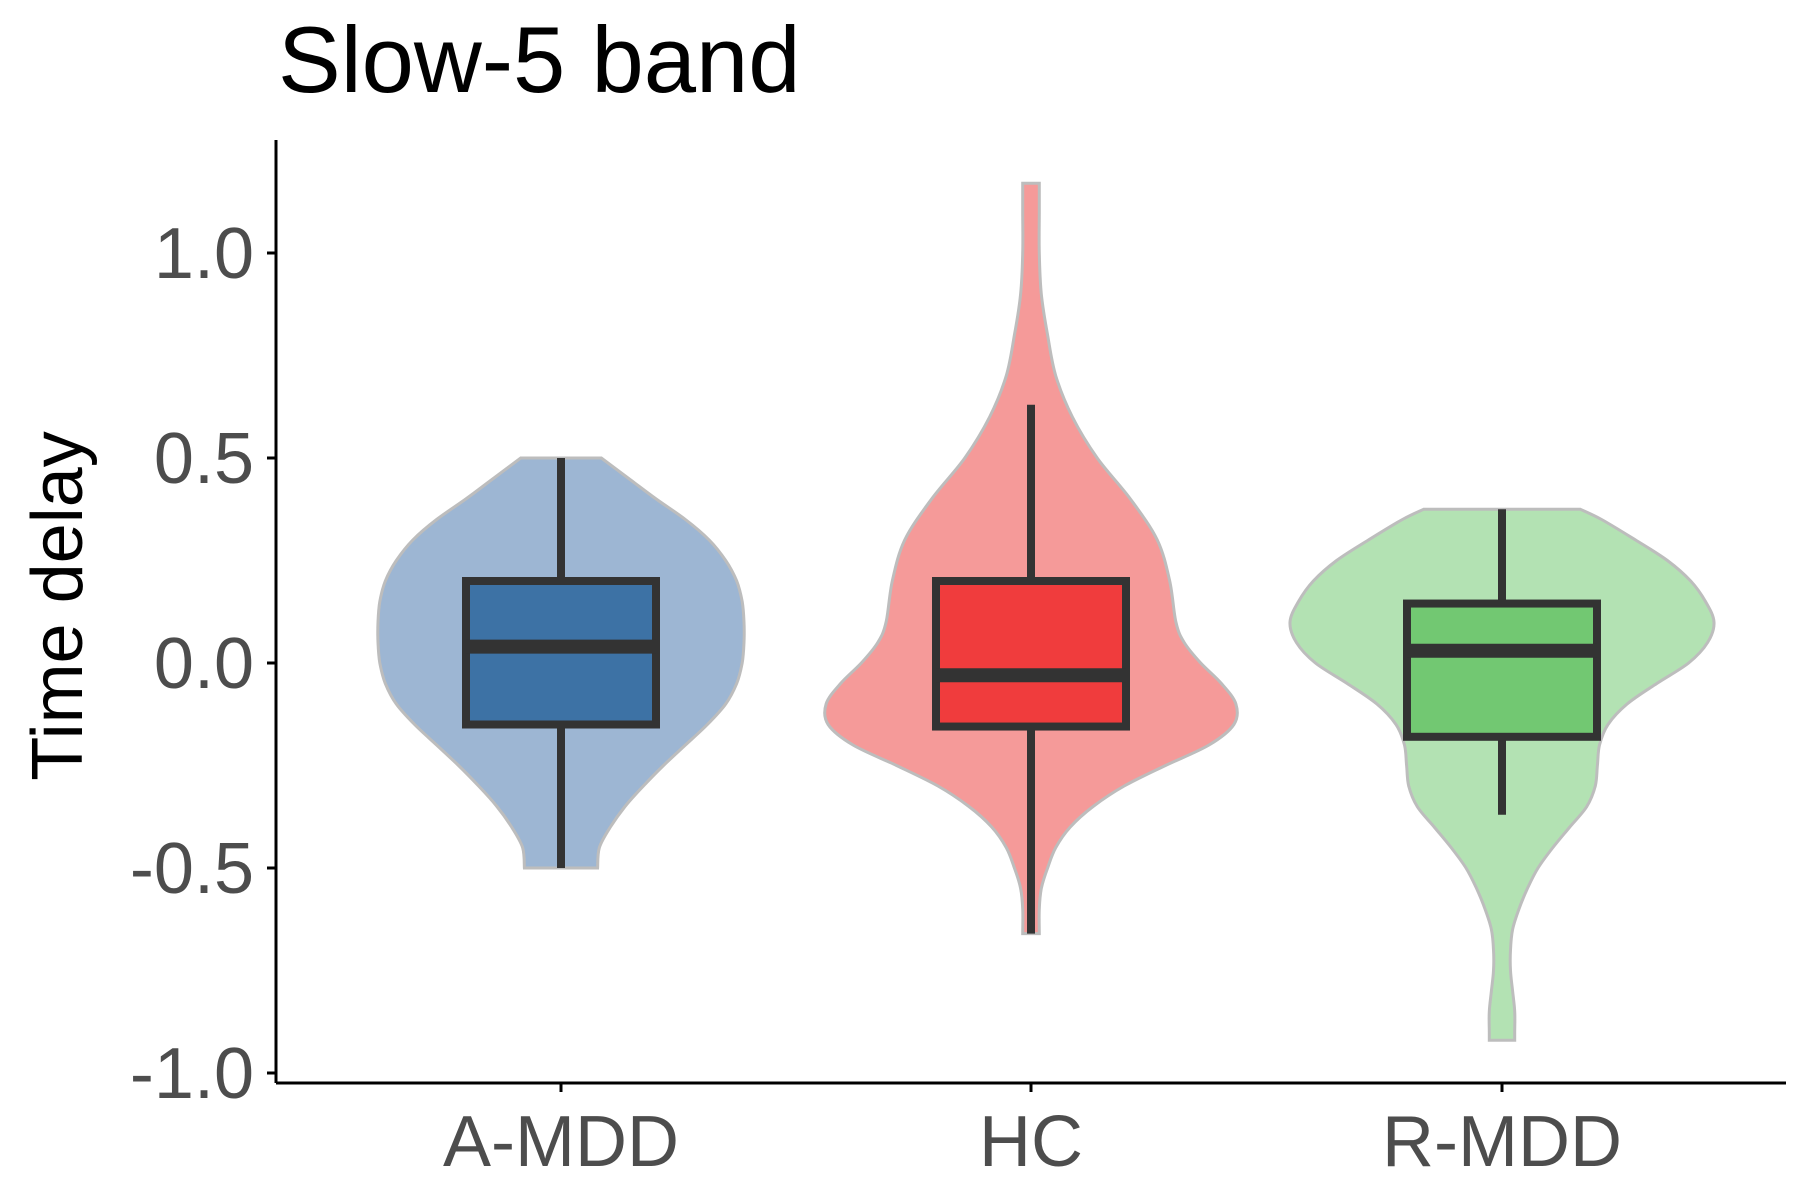 Image resolution: width=1800 pixels, height=1200 pixels. I want to click on y-tick-label: 0.0, so click(204, 664).